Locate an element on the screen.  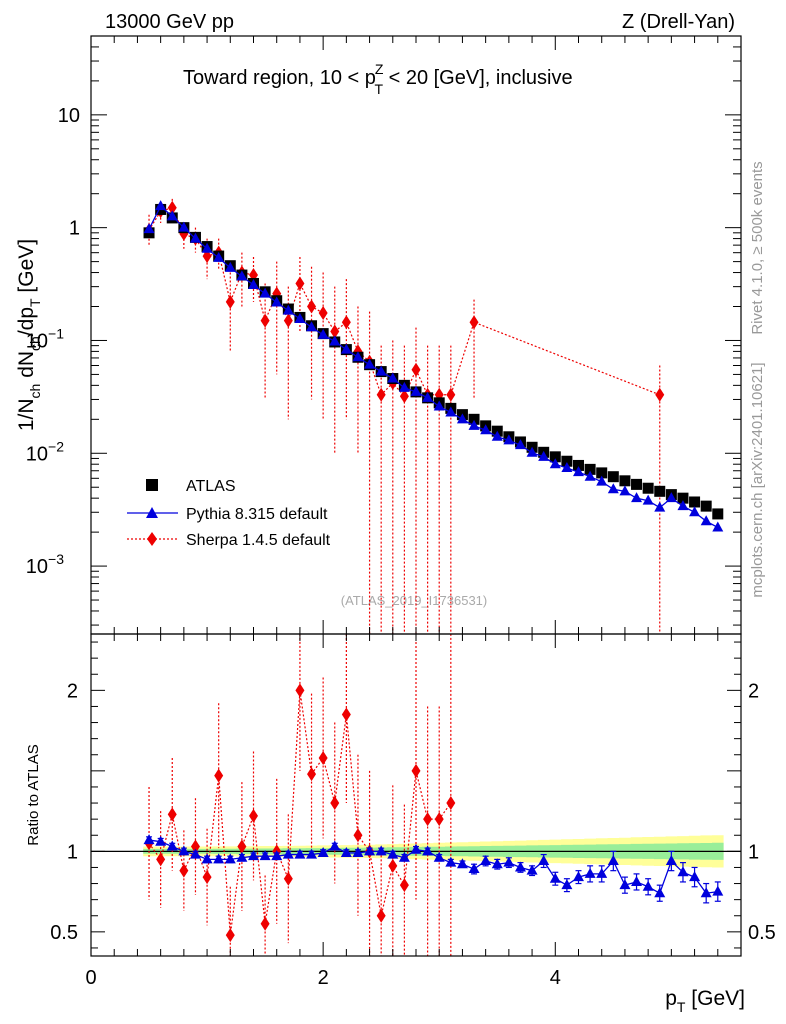
x-tick-label: 0 is located at coordinates (90, 978).